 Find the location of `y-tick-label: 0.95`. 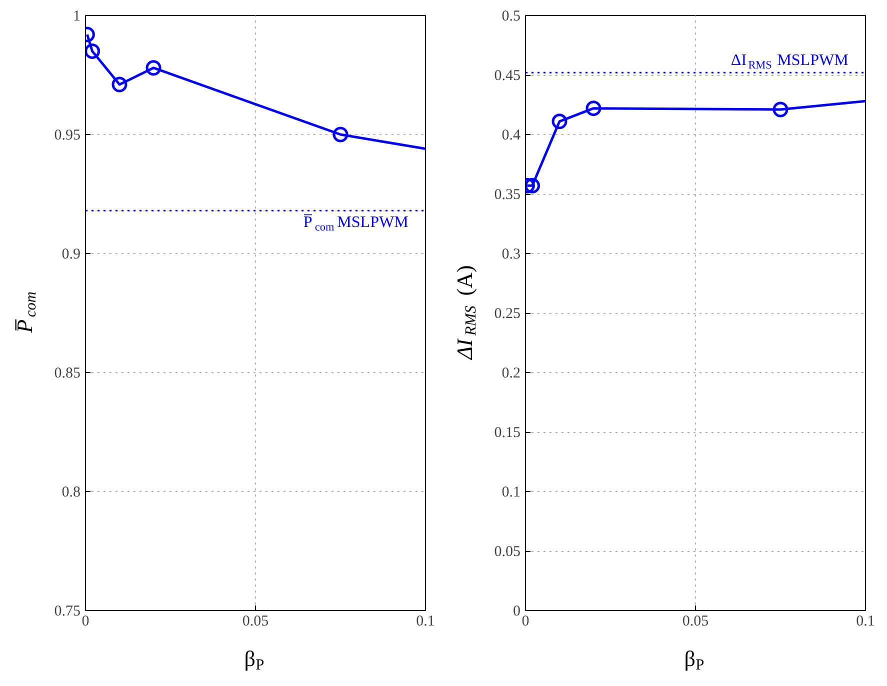

y-tick-label: 0.95 is located at coordinates (67, 136).